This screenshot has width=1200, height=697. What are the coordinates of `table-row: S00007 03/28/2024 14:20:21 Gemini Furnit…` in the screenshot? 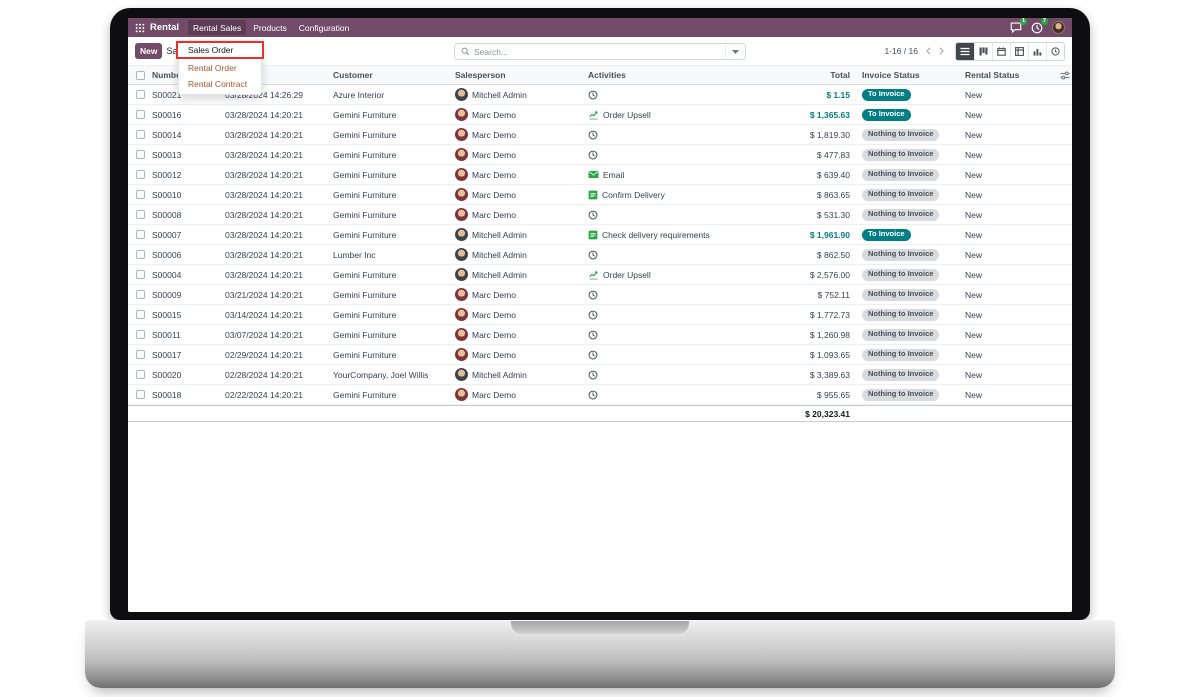 It's located at (600, 235).